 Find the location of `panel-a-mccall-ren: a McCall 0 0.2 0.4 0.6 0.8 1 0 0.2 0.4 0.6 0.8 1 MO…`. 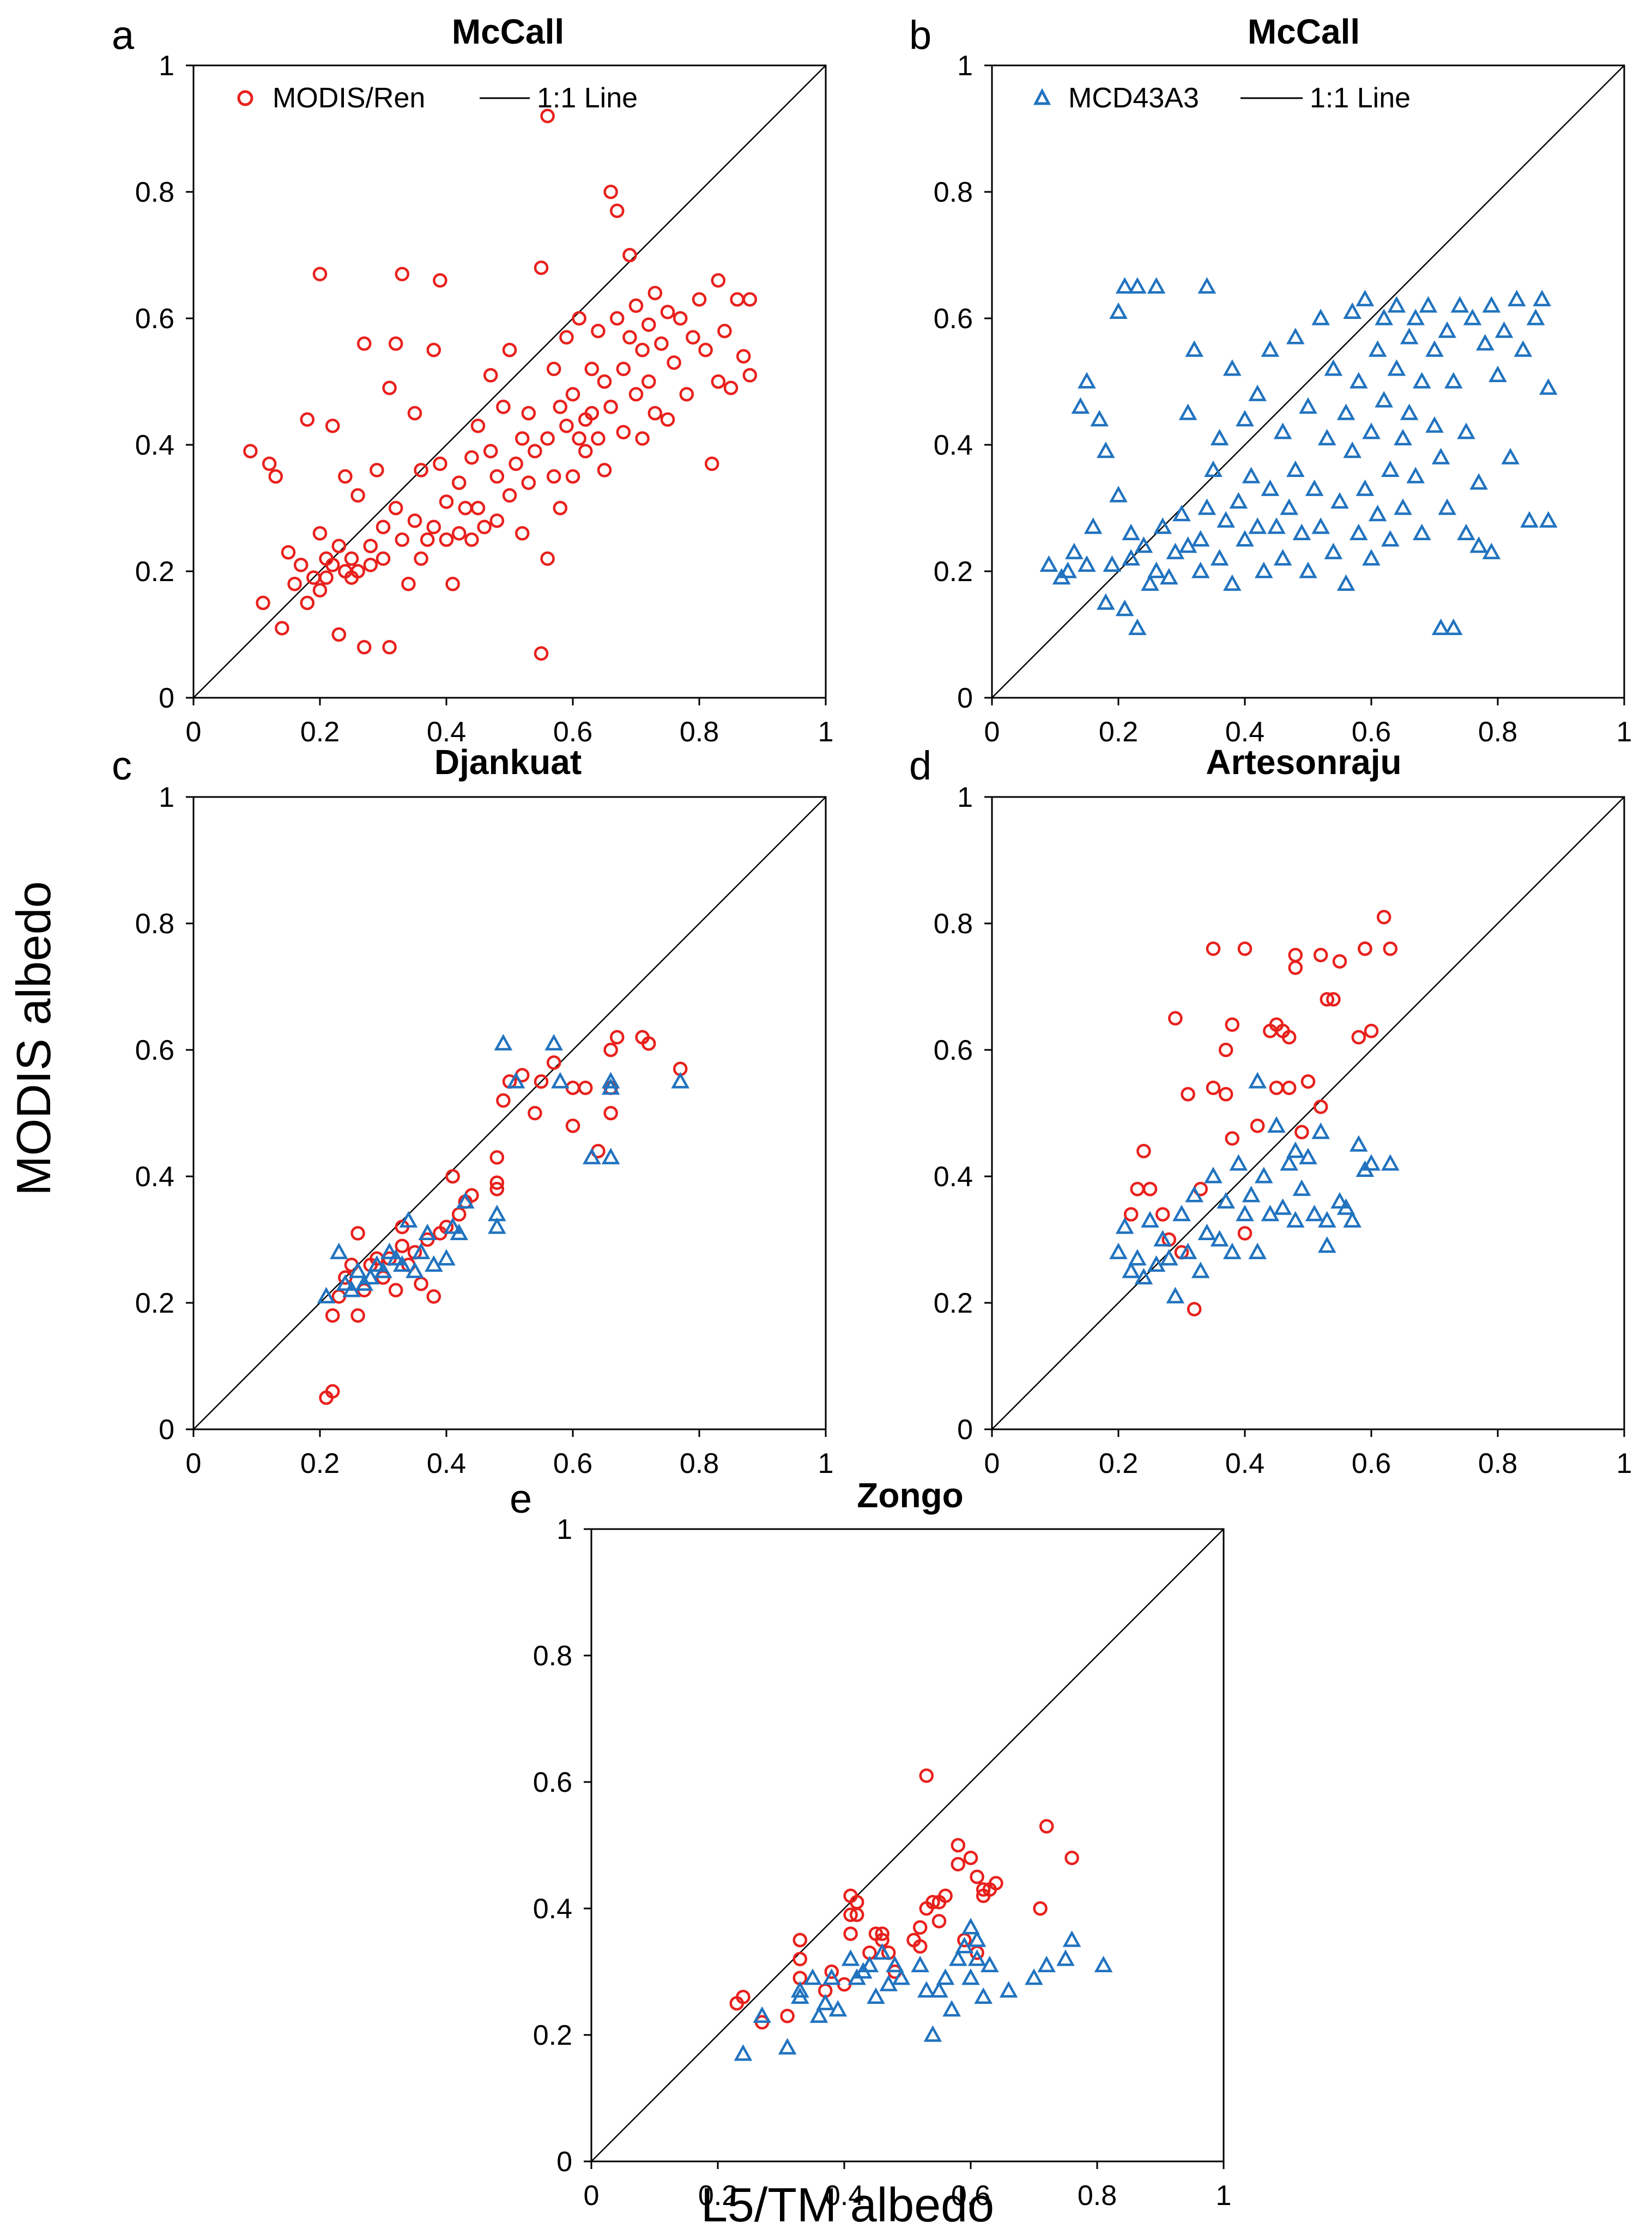

panel-a-mccall-ren: a McCall 0 0.2 0.4 0.6 0.8 1 0 0.2 0.4 0.6 0.8 1 MO… is located at coordinates (472, 380).